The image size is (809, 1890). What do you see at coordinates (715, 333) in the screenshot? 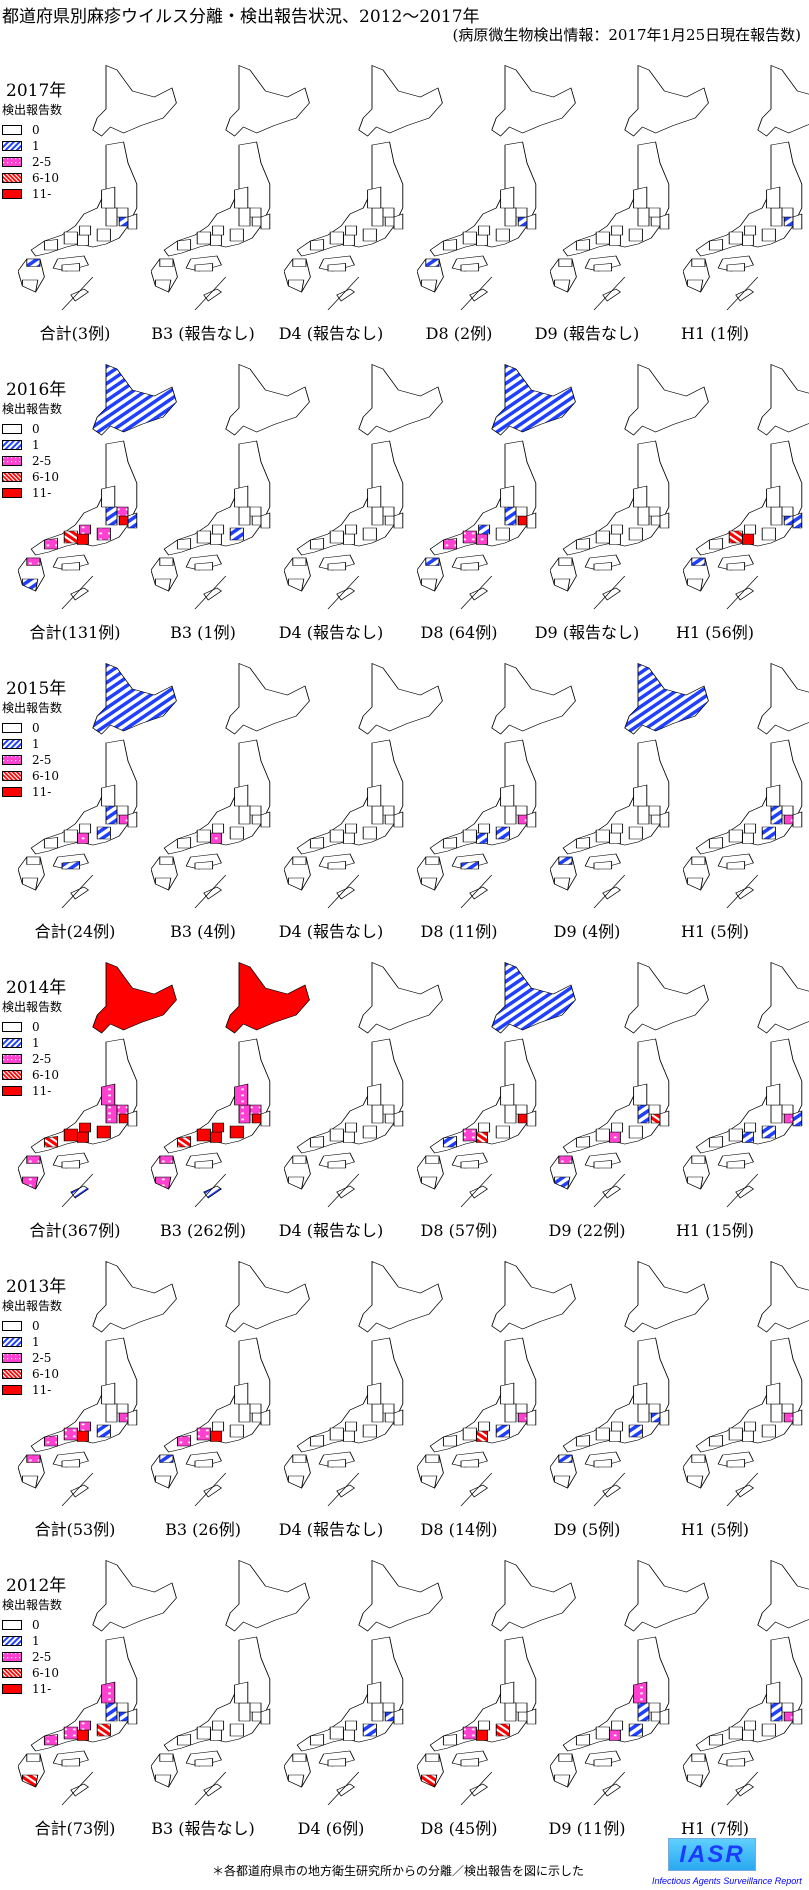
I see `map-caption: H1 (1例)` at bounding box center [715, 333].